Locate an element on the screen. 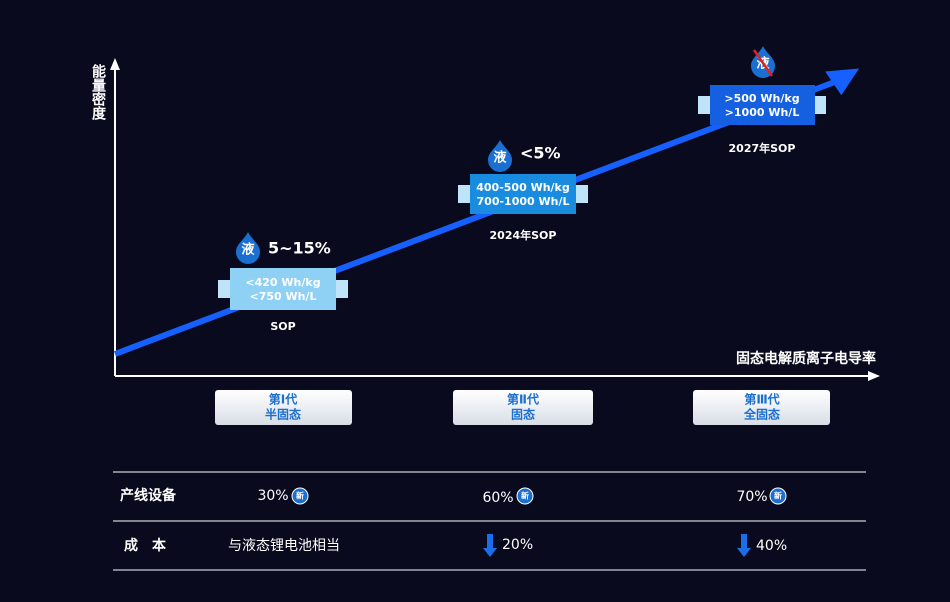  spec: <750 Wh/L is located at coordinates (283, 296).